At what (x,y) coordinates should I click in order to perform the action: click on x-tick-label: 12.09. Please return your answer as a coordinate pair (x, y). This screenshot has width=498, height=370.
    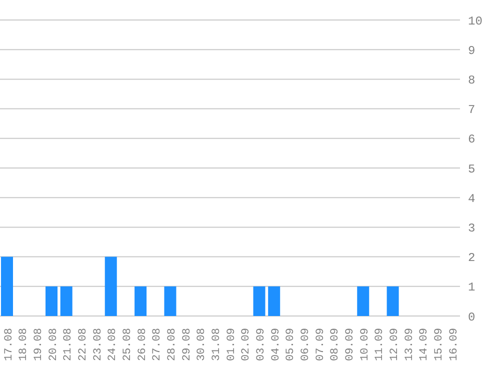
    Looking at the image, I should click on (395, 345).